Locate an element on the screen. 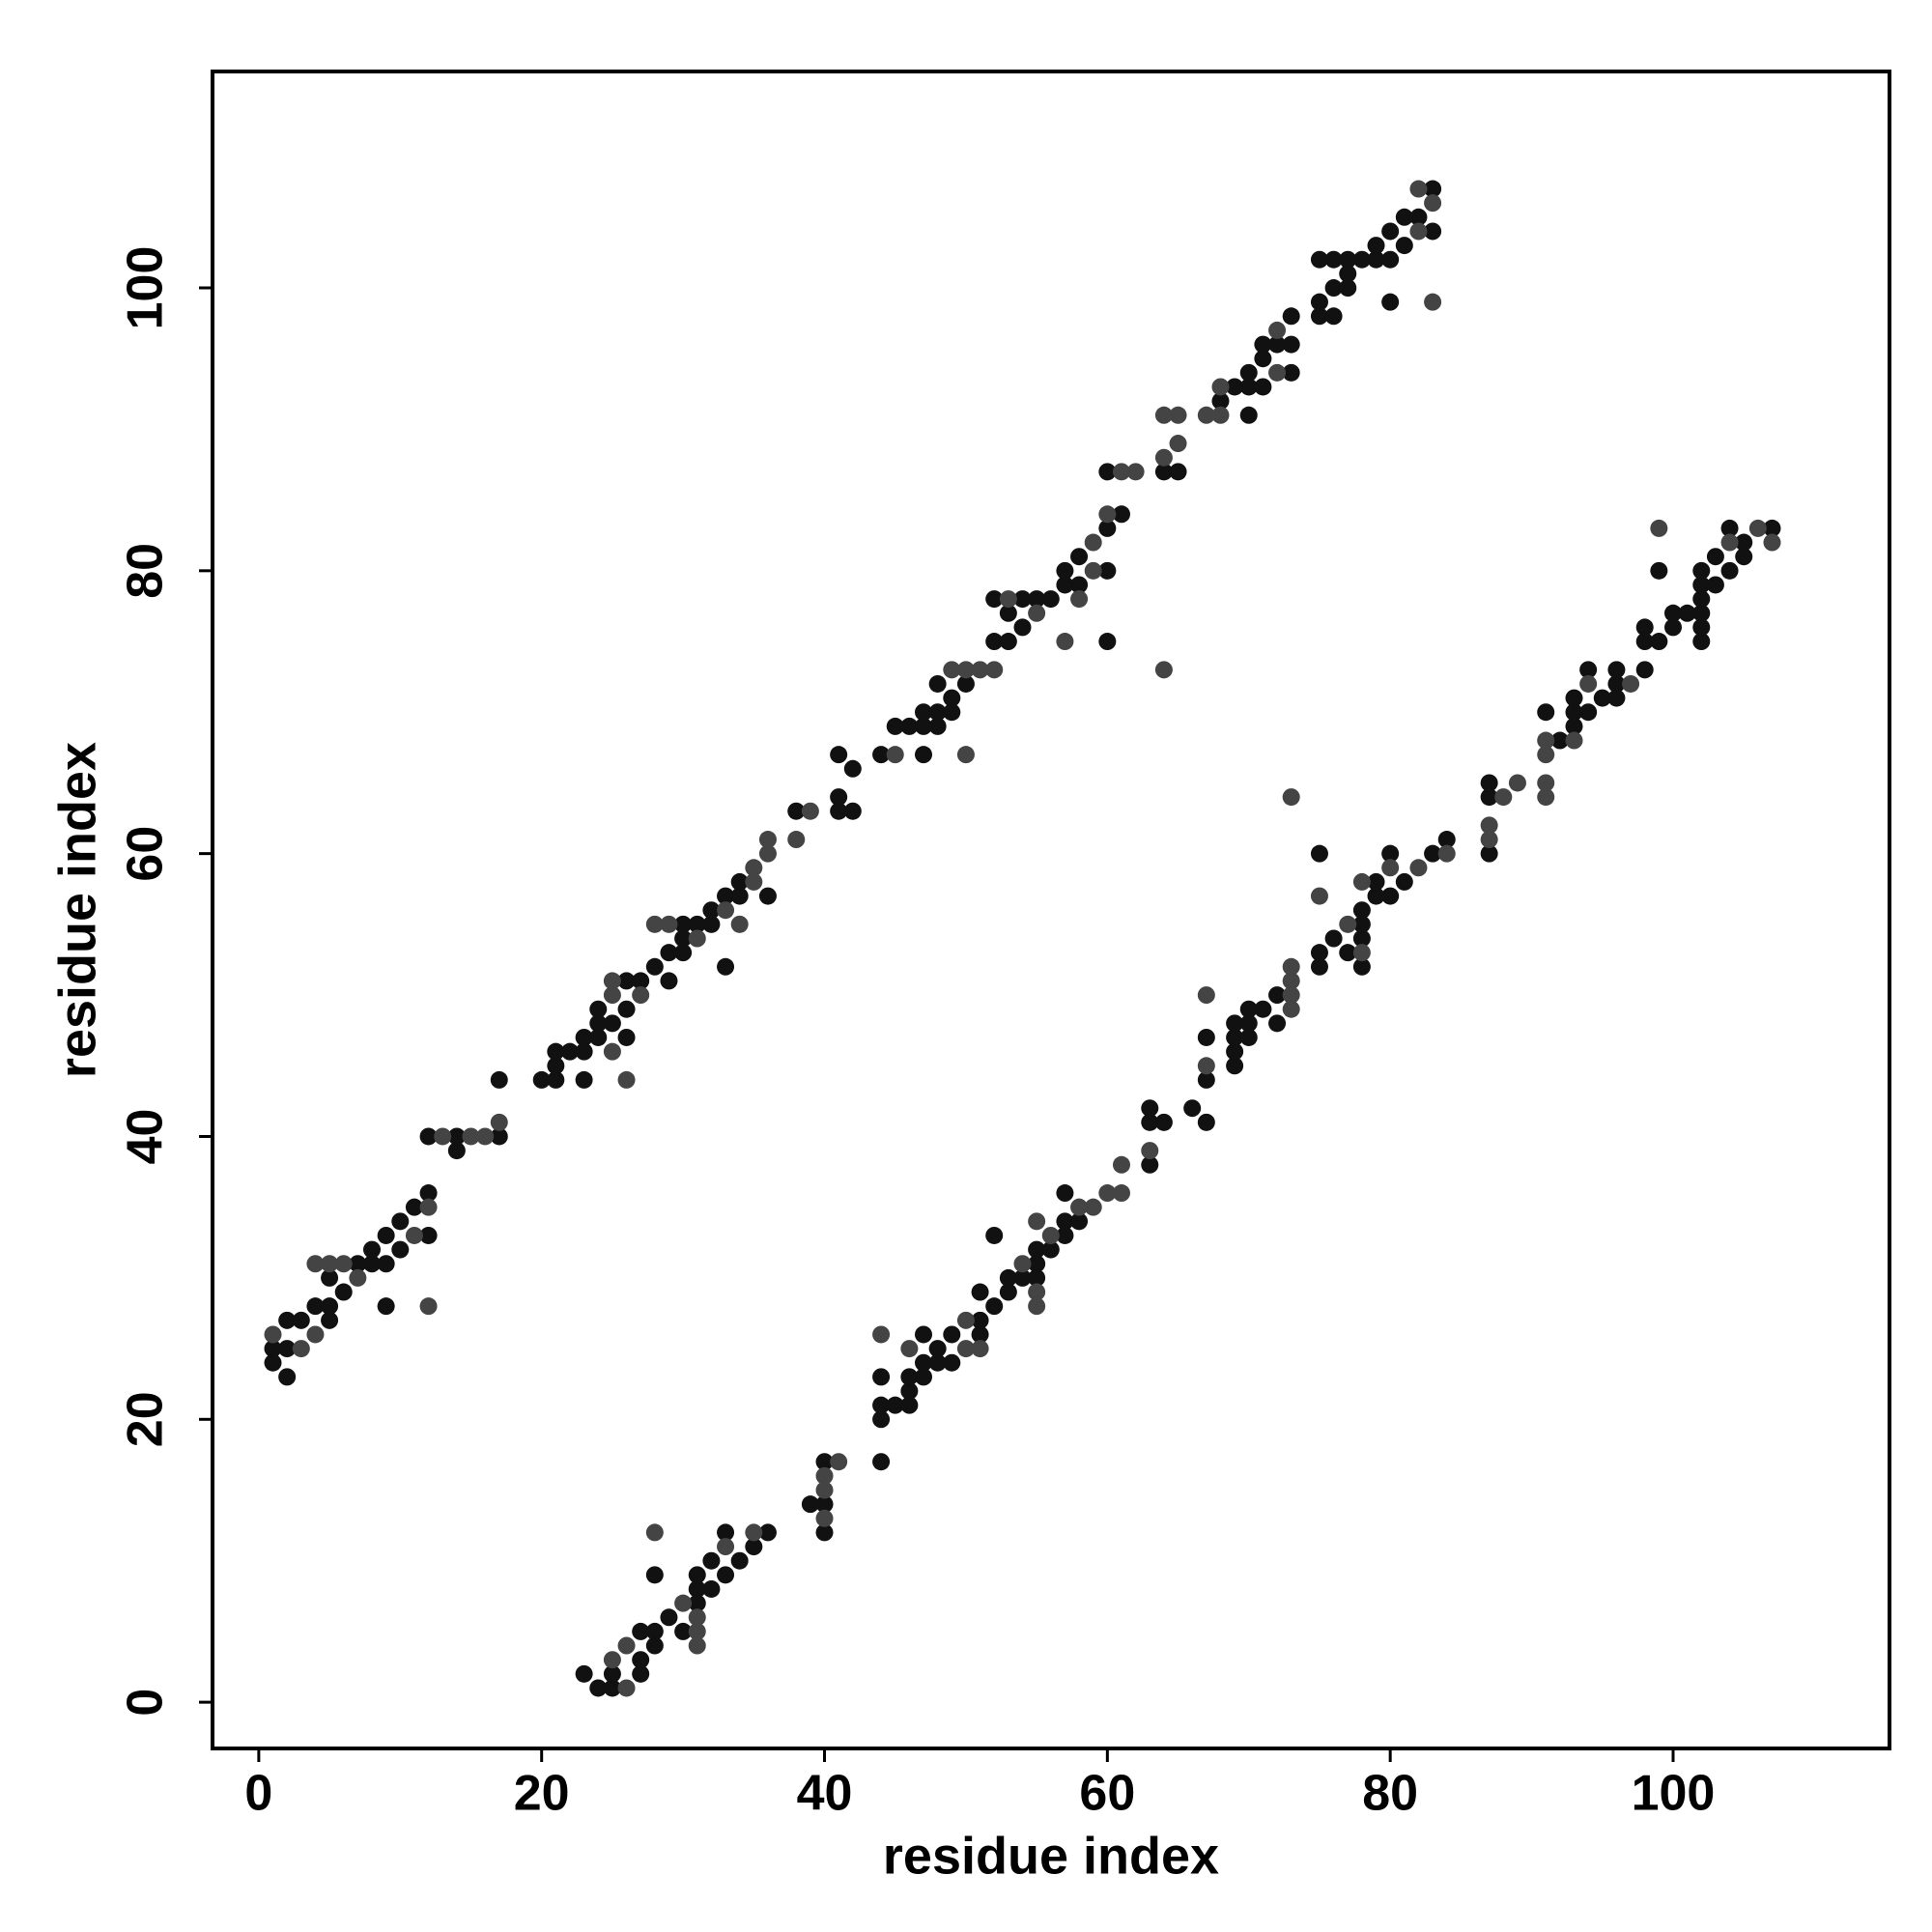 This screenshot has height=1932, width=1932. x-tick-label: 60 is located at coordinates (1107, 1794).